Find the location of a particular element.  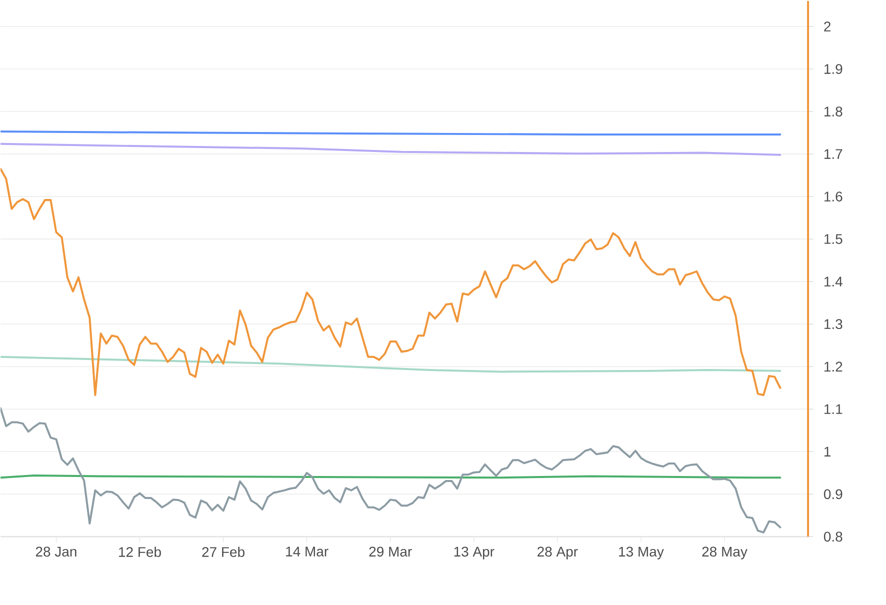

y-tick-label: 1.6 is located at coordinates (833, 197).